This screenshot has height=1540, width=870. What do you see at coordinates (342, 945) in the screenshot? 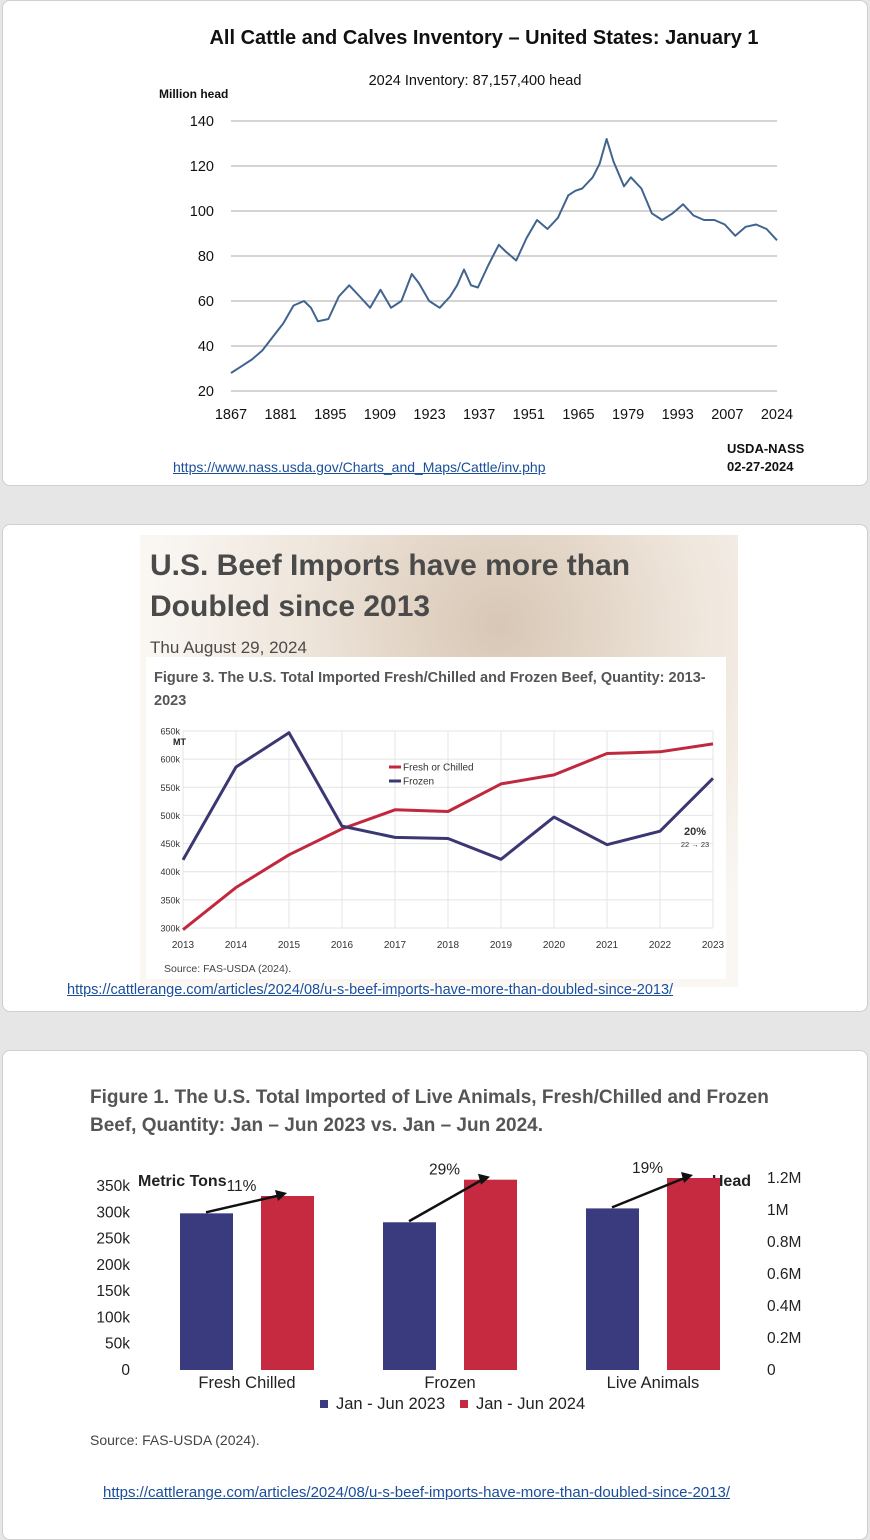
I see `x-tick-label: 2016` at bounding box center [342, 945].